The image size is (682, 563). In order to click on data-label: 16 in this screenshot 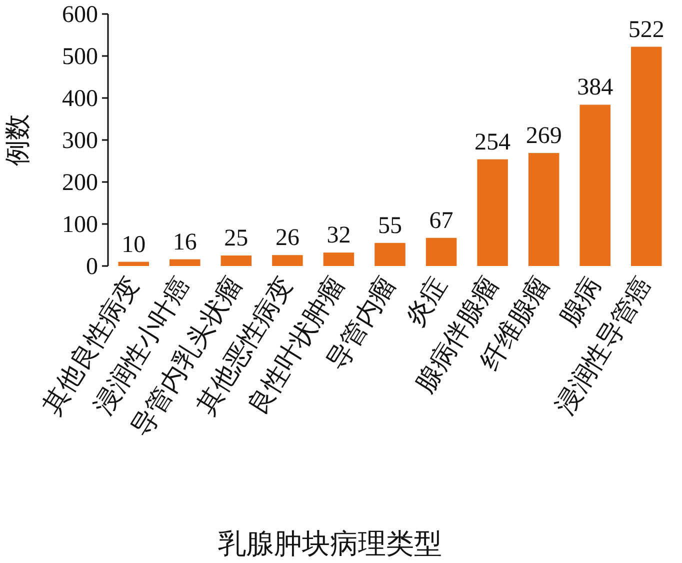, I will do `click(184, 242)`.